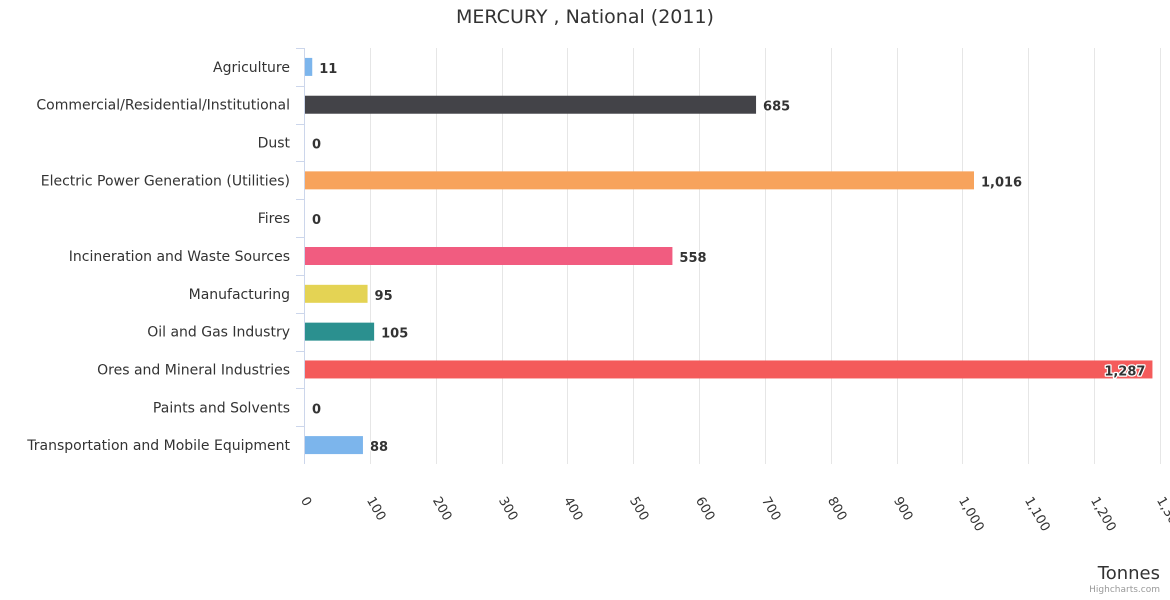 The height and width of the screenshot is (600, 1170). I want to click on category-label: Oil and Gas Industry, so click(218, 333).